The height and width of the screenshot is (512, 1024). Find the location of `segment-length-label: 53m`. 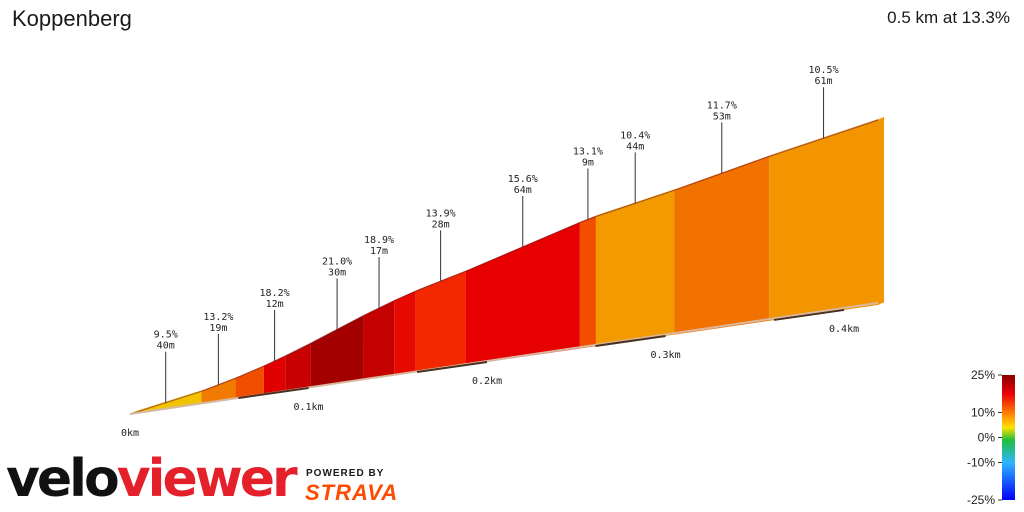

segment-length-label: 53m is located at coordinates (722, 116).